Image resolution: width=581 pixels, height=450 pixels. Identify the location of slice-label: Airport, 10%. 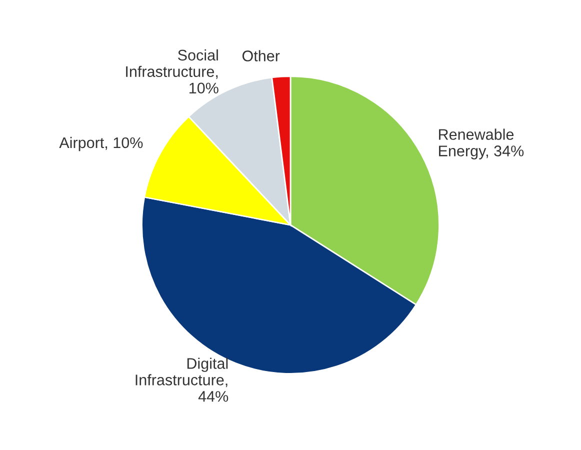
(101, 144).